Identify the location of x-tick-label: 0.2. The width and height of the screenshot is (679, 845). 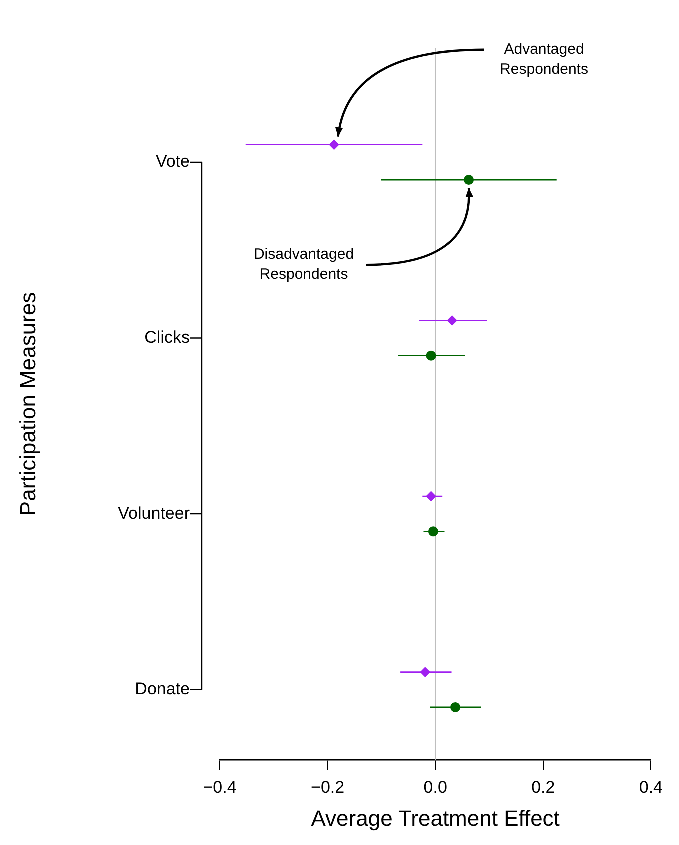
(544, 788).